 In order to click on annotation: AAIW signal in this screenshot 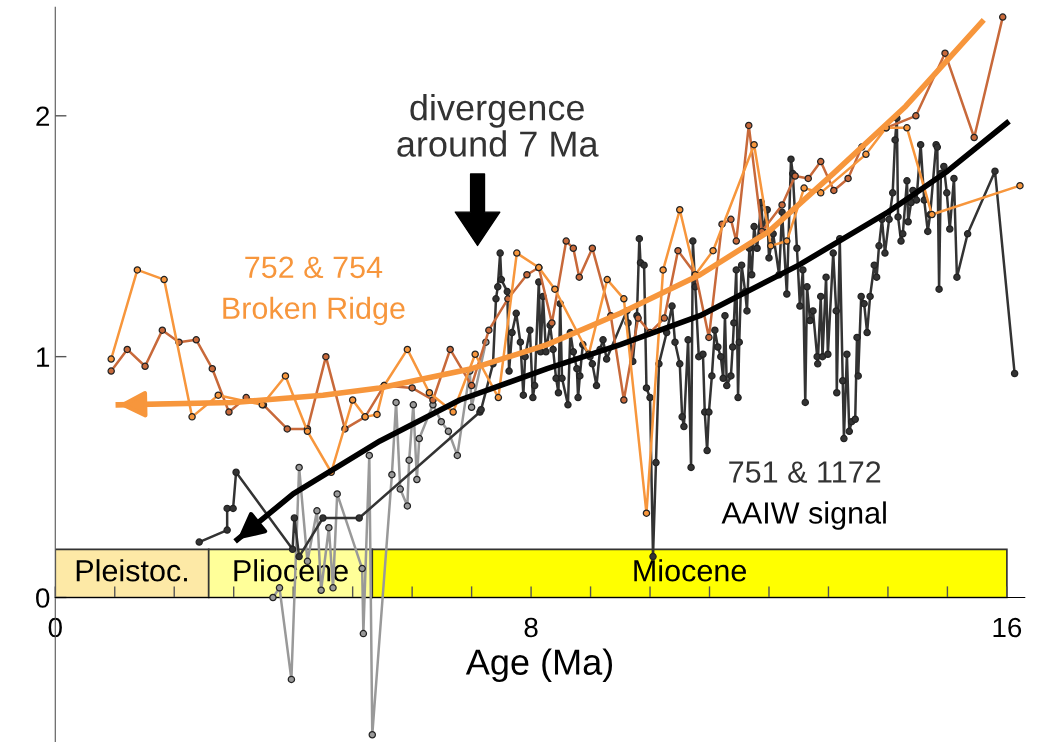, I will do `click(803, 515)`.